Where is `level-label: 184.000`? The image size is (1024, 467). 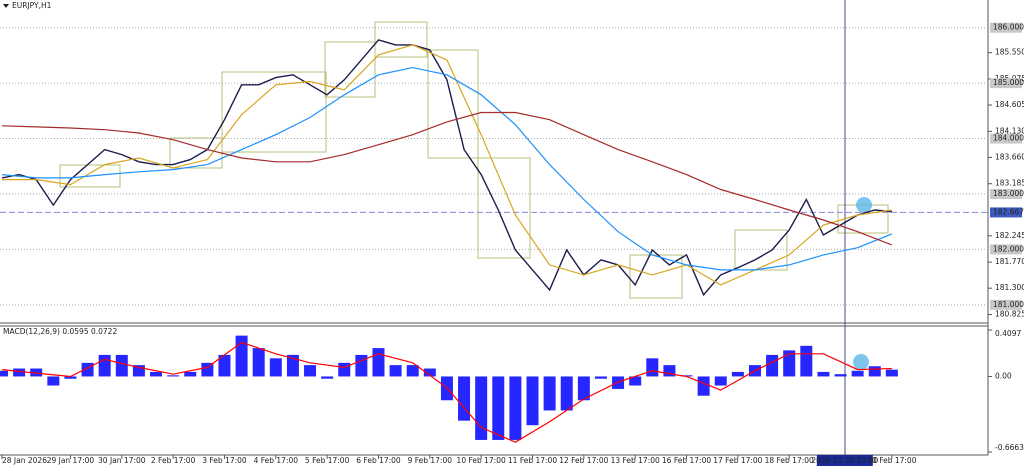 level-label: 184.000 is located at coordinates (1008, 138).